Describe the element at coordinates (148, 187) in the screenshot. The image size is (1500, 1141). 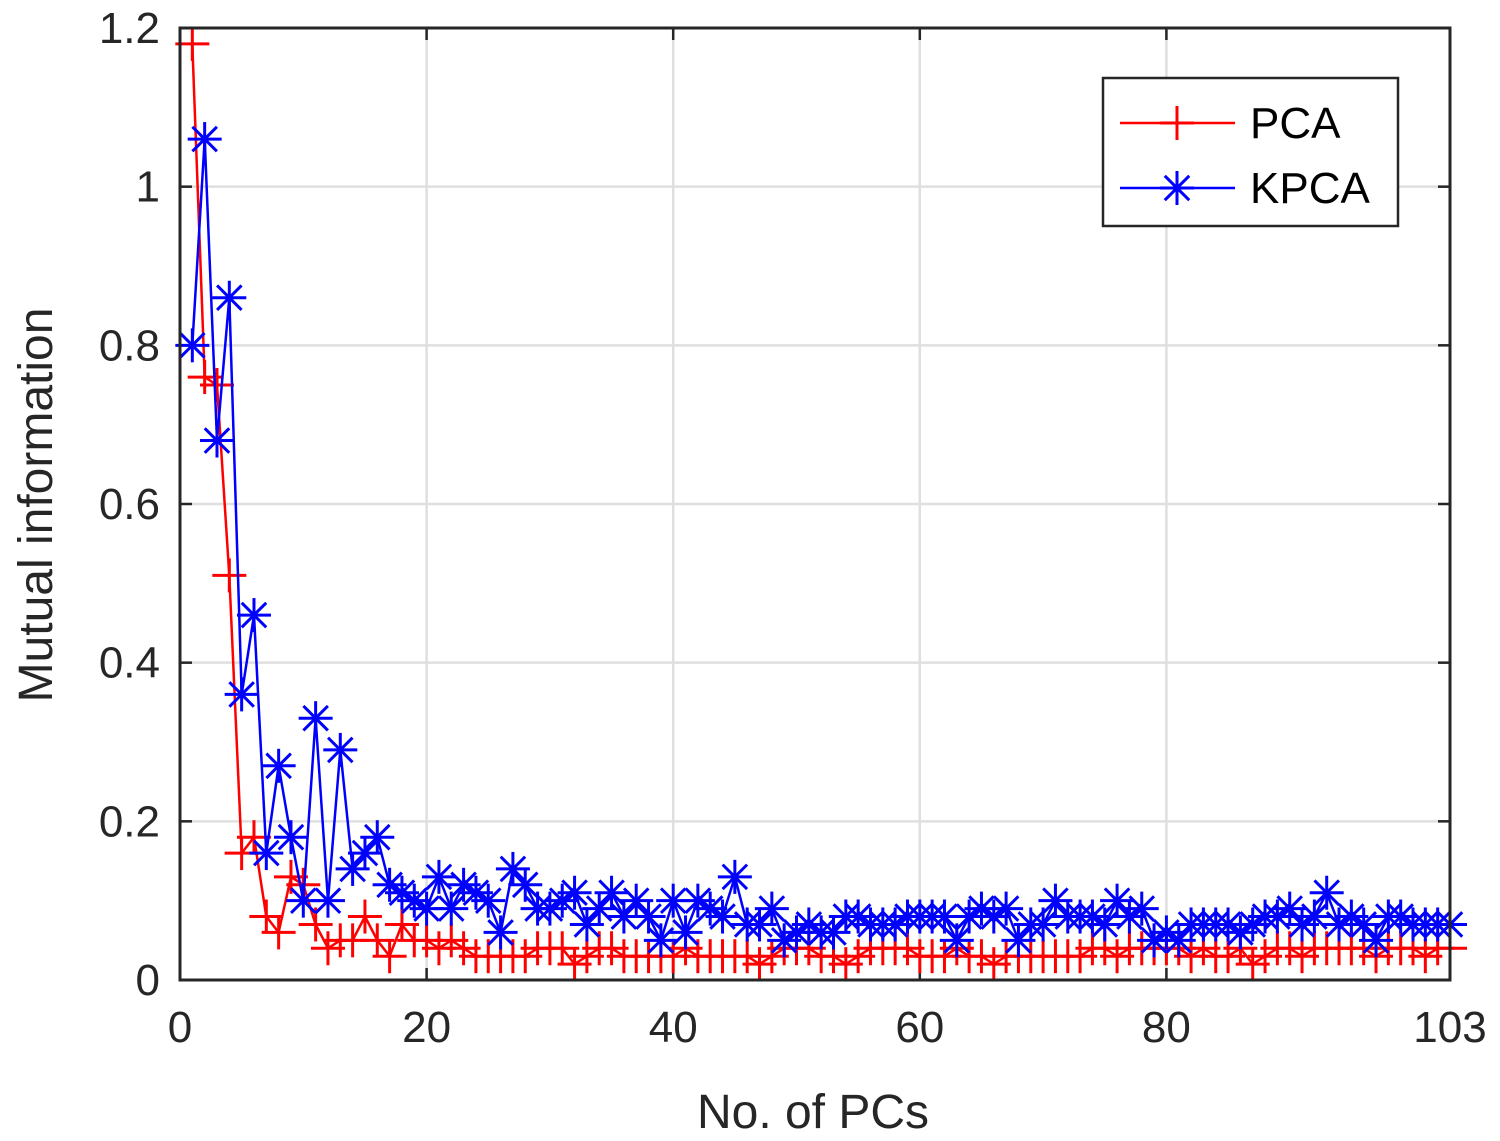
I see `y-tick-label: 1` at that location.